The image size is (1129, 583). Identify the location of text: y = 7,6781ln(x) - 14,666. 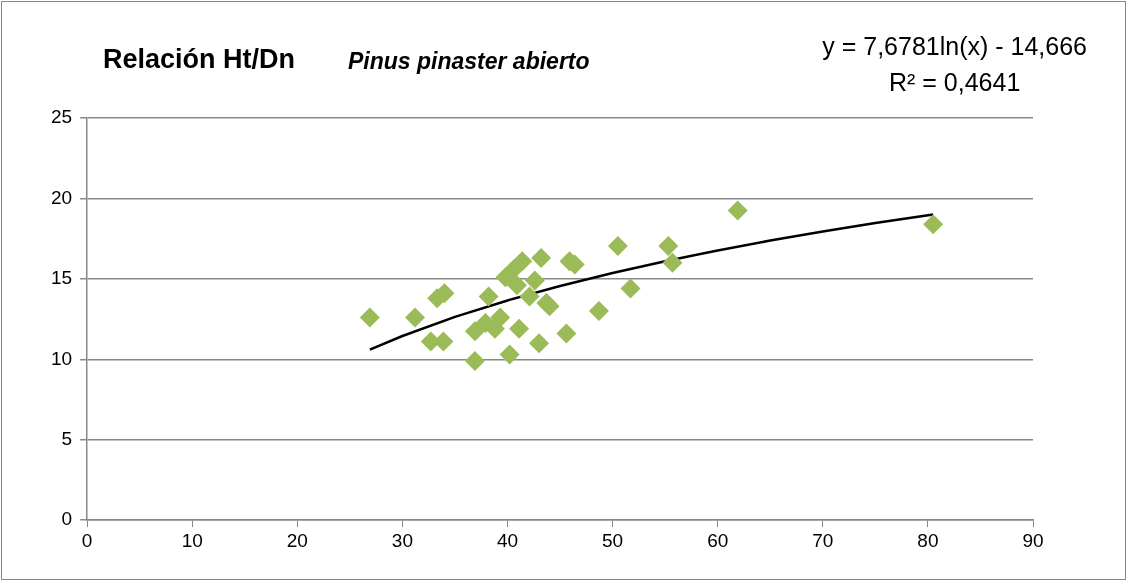
(954, 46).